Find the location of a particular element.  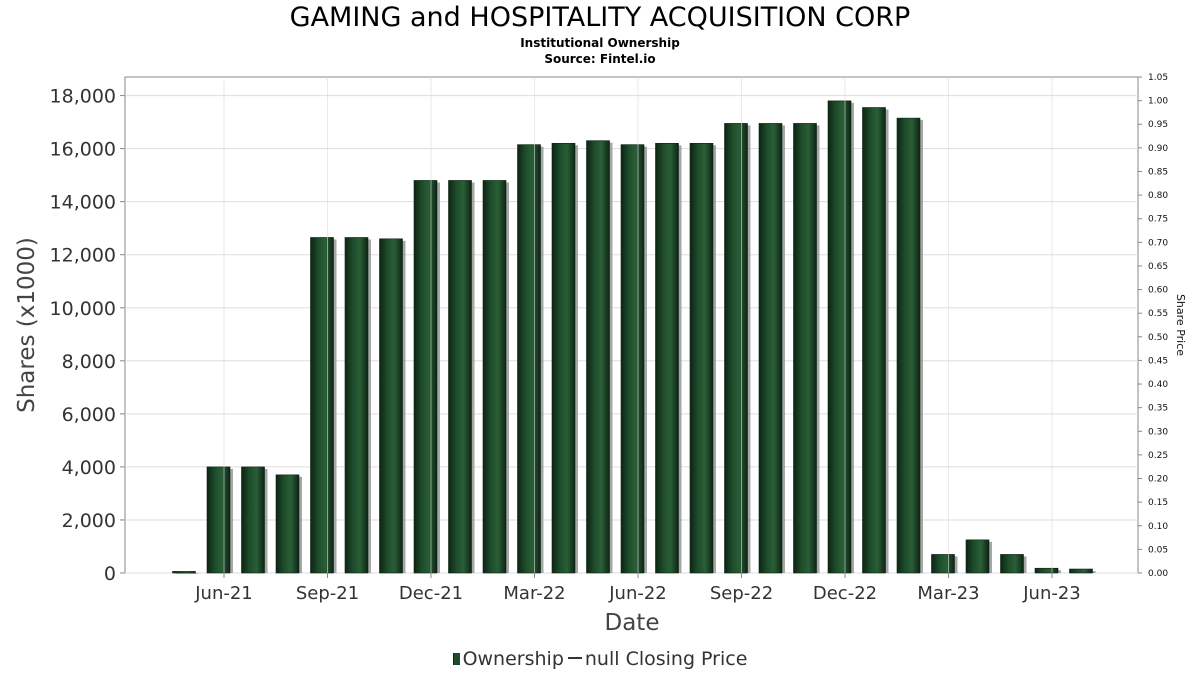

y2-tick-label: 0.15 is located at coordinates (1158, 503).